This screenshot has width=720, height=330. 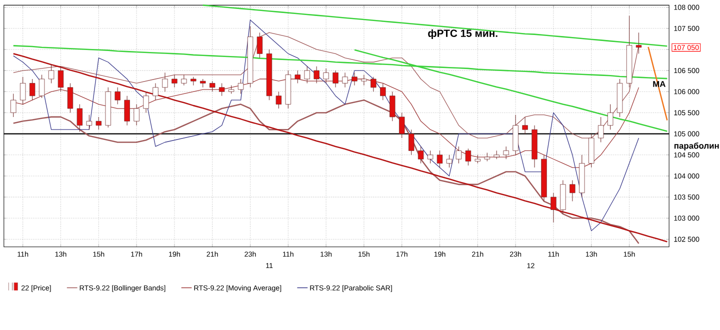 I want to click on text: фРТС 15 мин., so click(x=463, y=34).